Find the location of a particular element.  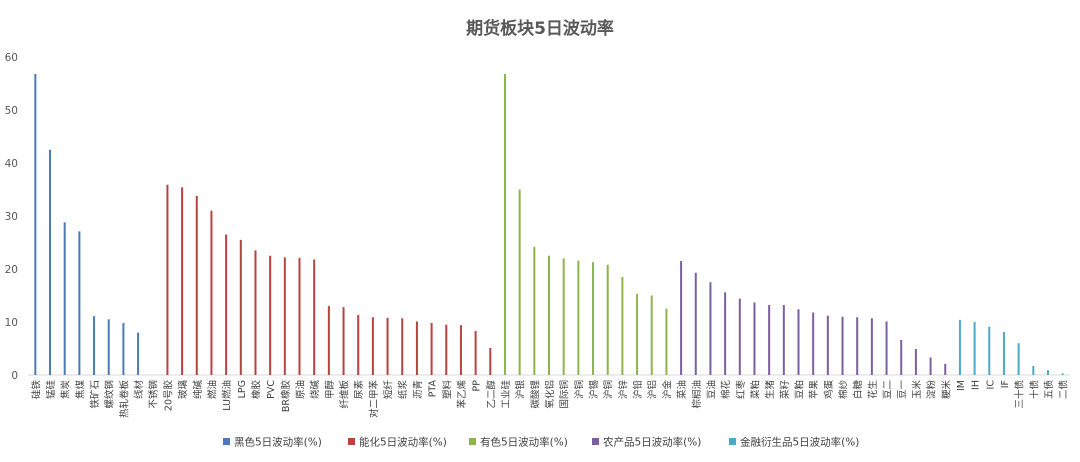

x-tick-label: 热轧卷板 is located at coordinates (124, 399).